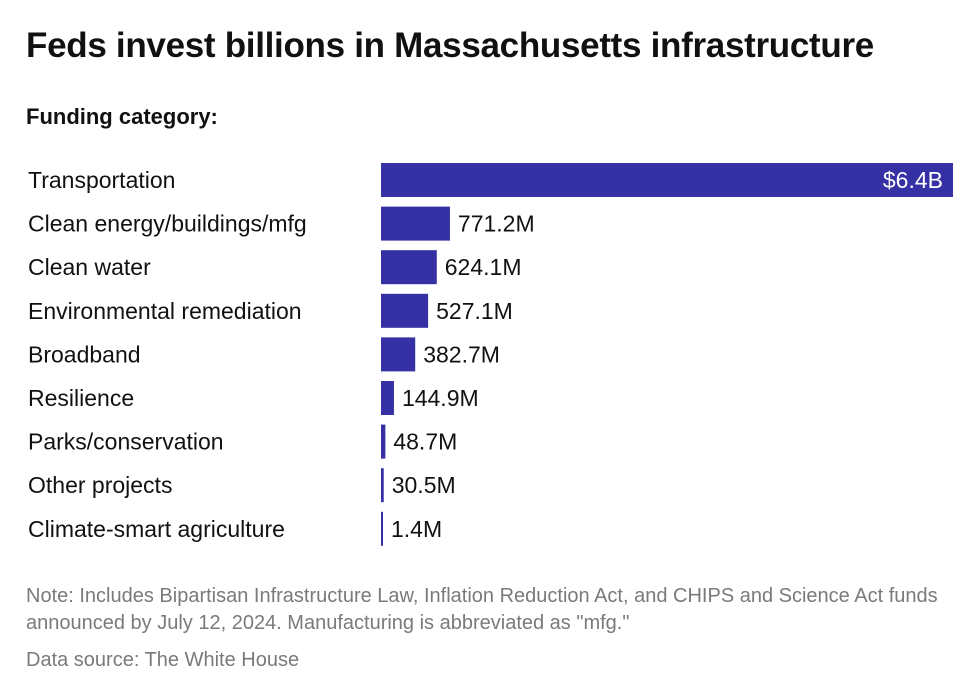 Image resolution: width=980 pixels, height=699 pixels. Describe the element at coordinates (483, 267) in the screenshot. I see `value-label-clean-water: 624.1M` at that location.